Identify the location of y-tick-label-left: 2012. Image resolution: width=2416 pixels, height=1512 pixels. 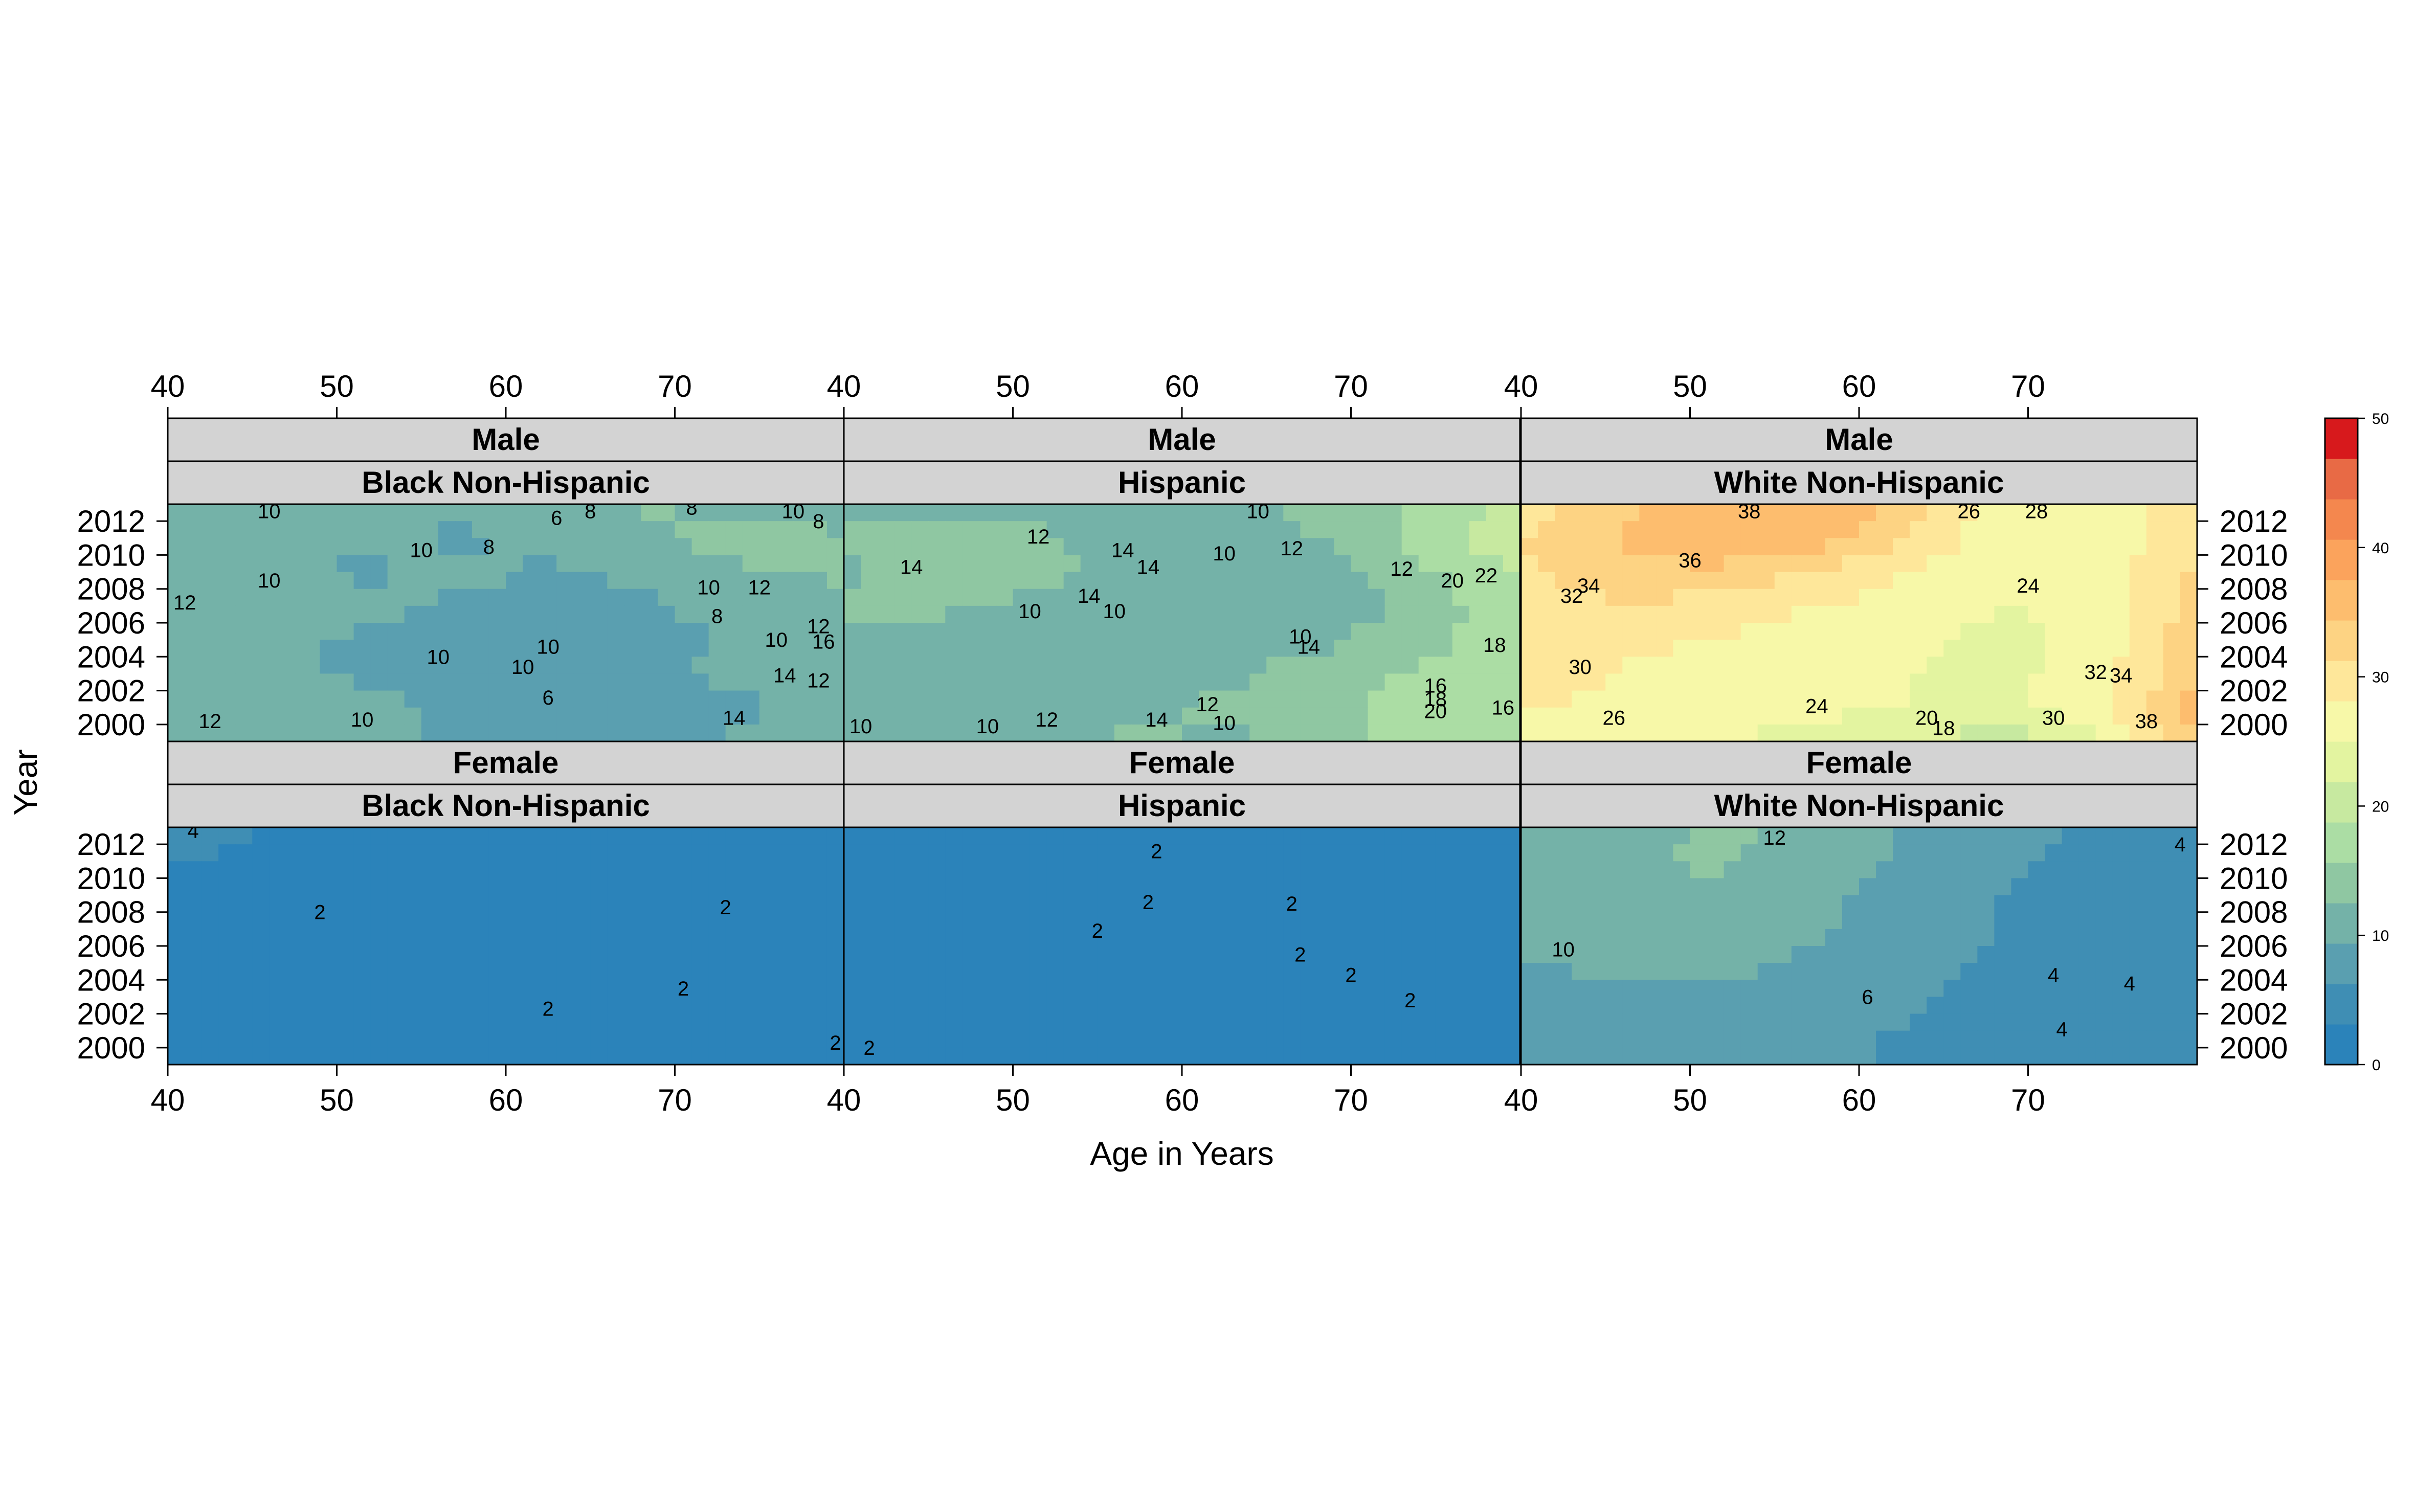
(111, 521).